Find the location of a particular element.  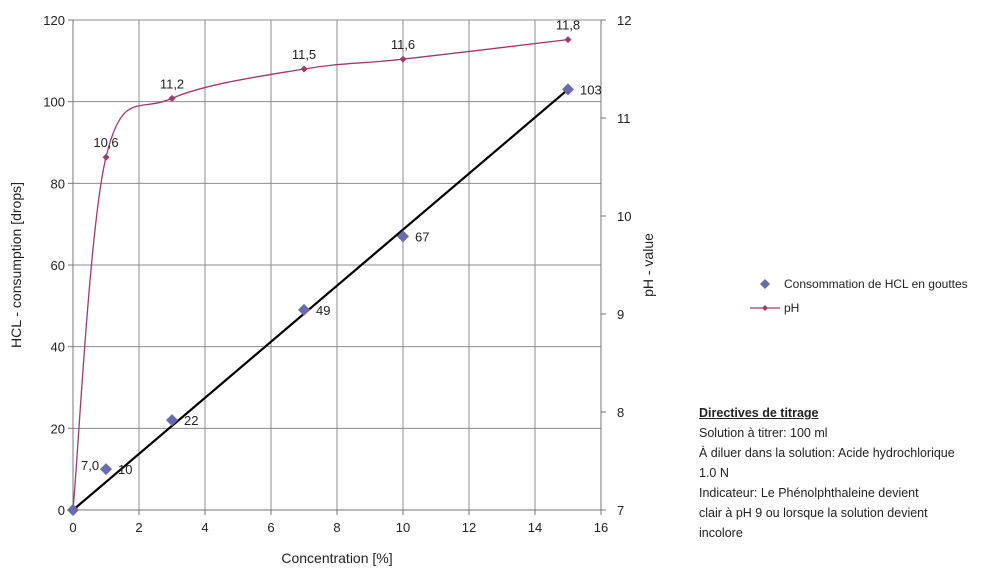

hcl-data-label: 103 is located at coordinates (591, 89).